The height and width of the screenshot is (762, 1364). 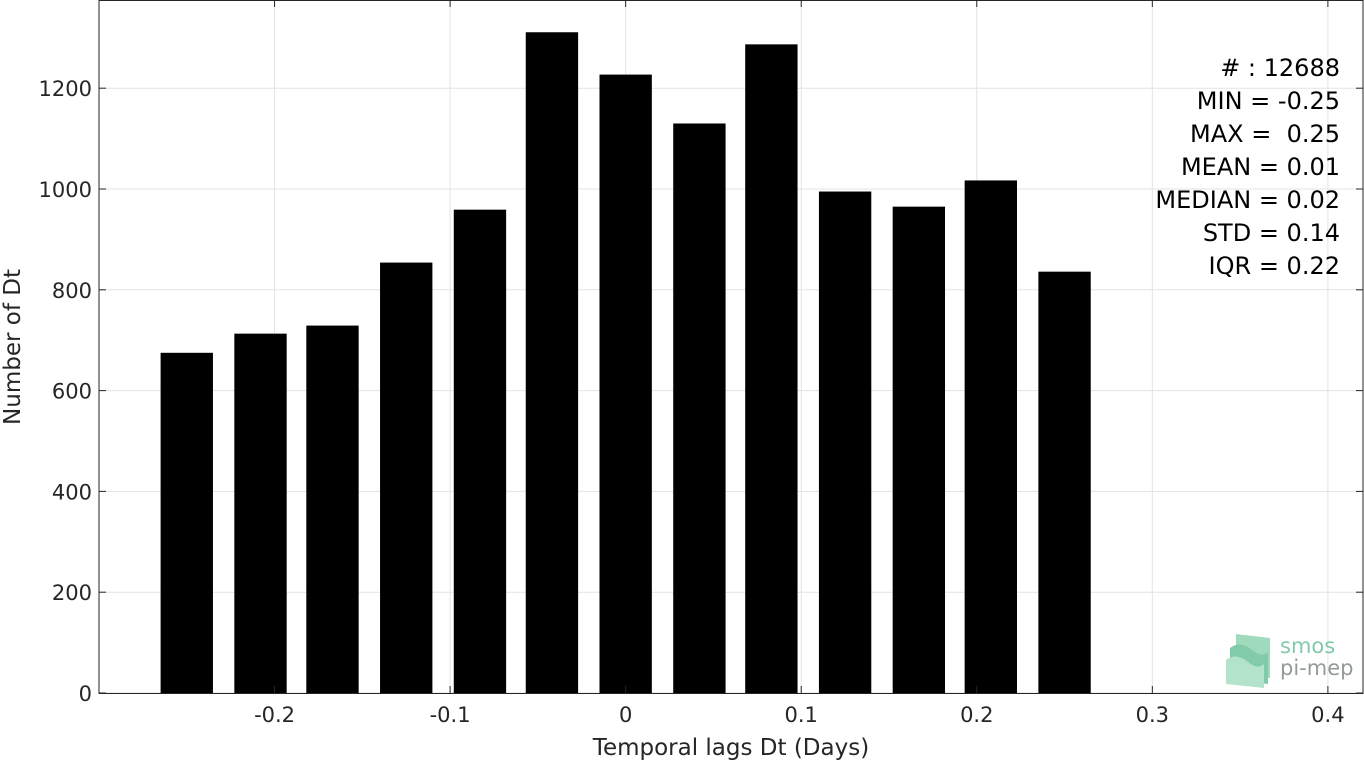 What do you see at coordinates (1268, 101) in the screenshot?
I see `stat-min: MIN = -0.25` at bounding box center [1268, 101].